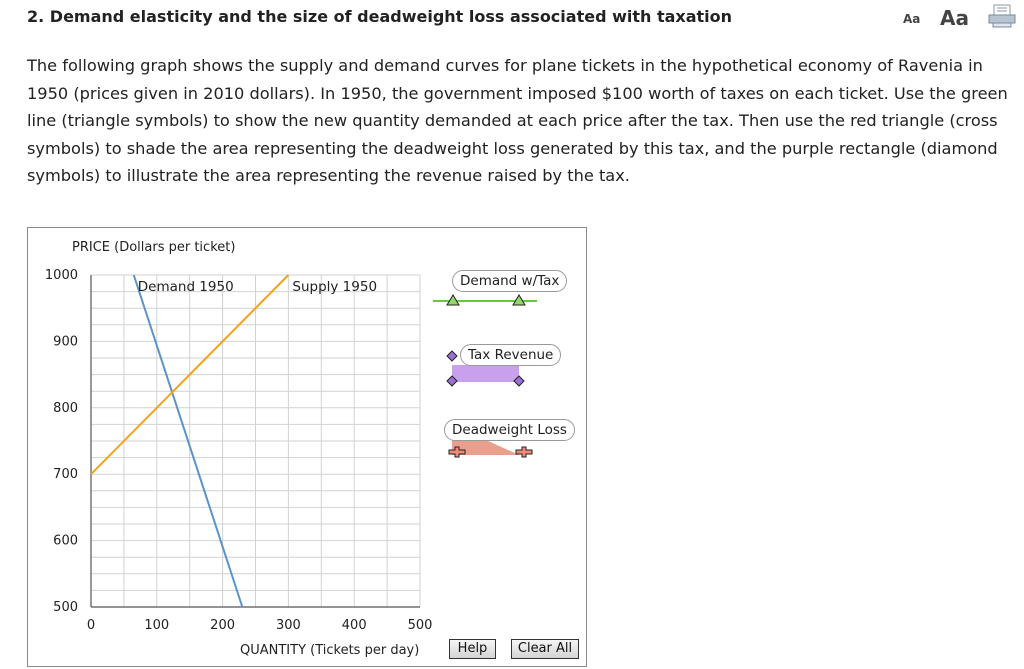  Describe the element at coordinates (509, 430) in the screenshot. I see `deadweight-loss-label: Deadweight Loss` at that location.